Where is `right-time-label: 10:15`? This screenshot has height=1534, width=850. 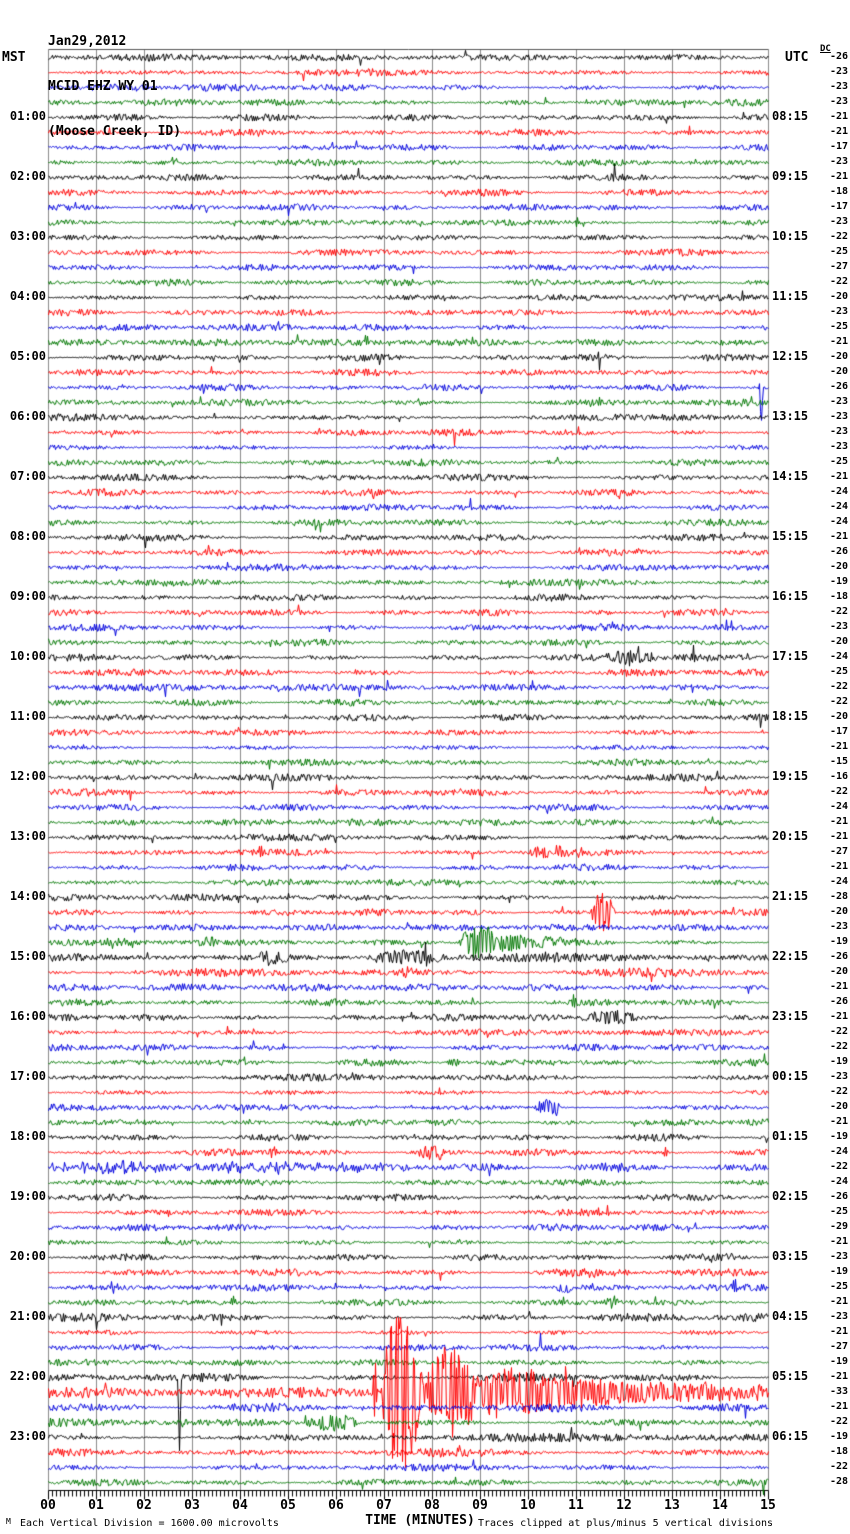
right-time-label: 10:15 is located at coordinates (790, 236).